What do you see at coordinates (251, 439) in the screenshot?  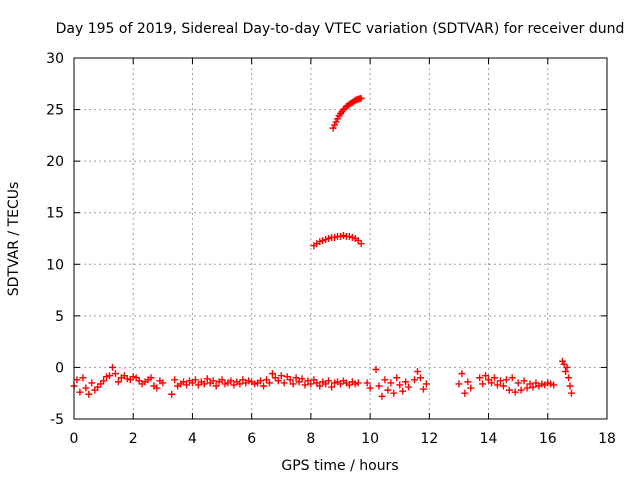 I see `x-tick-label: 6` at bounding box center [251, 439].